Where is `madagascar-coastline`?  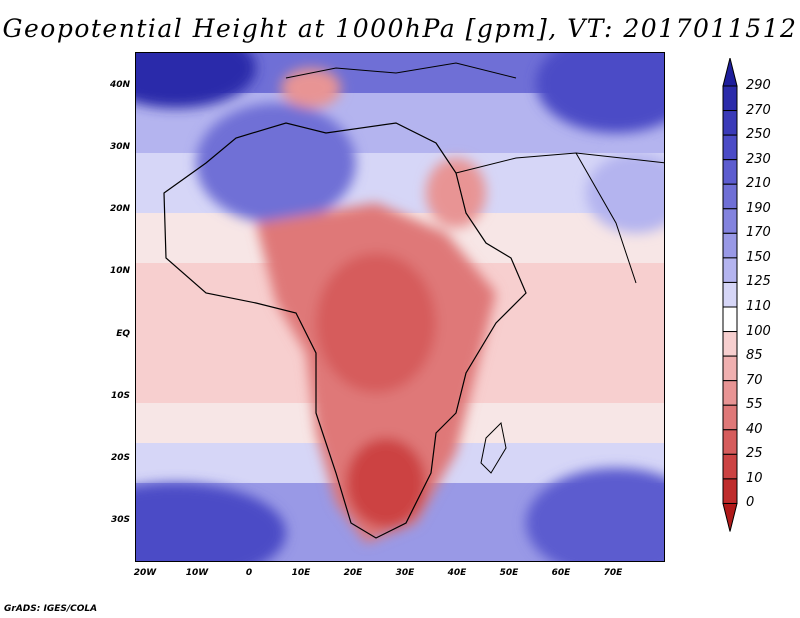
madagascar-coastline is located at coordinates (493, 447).